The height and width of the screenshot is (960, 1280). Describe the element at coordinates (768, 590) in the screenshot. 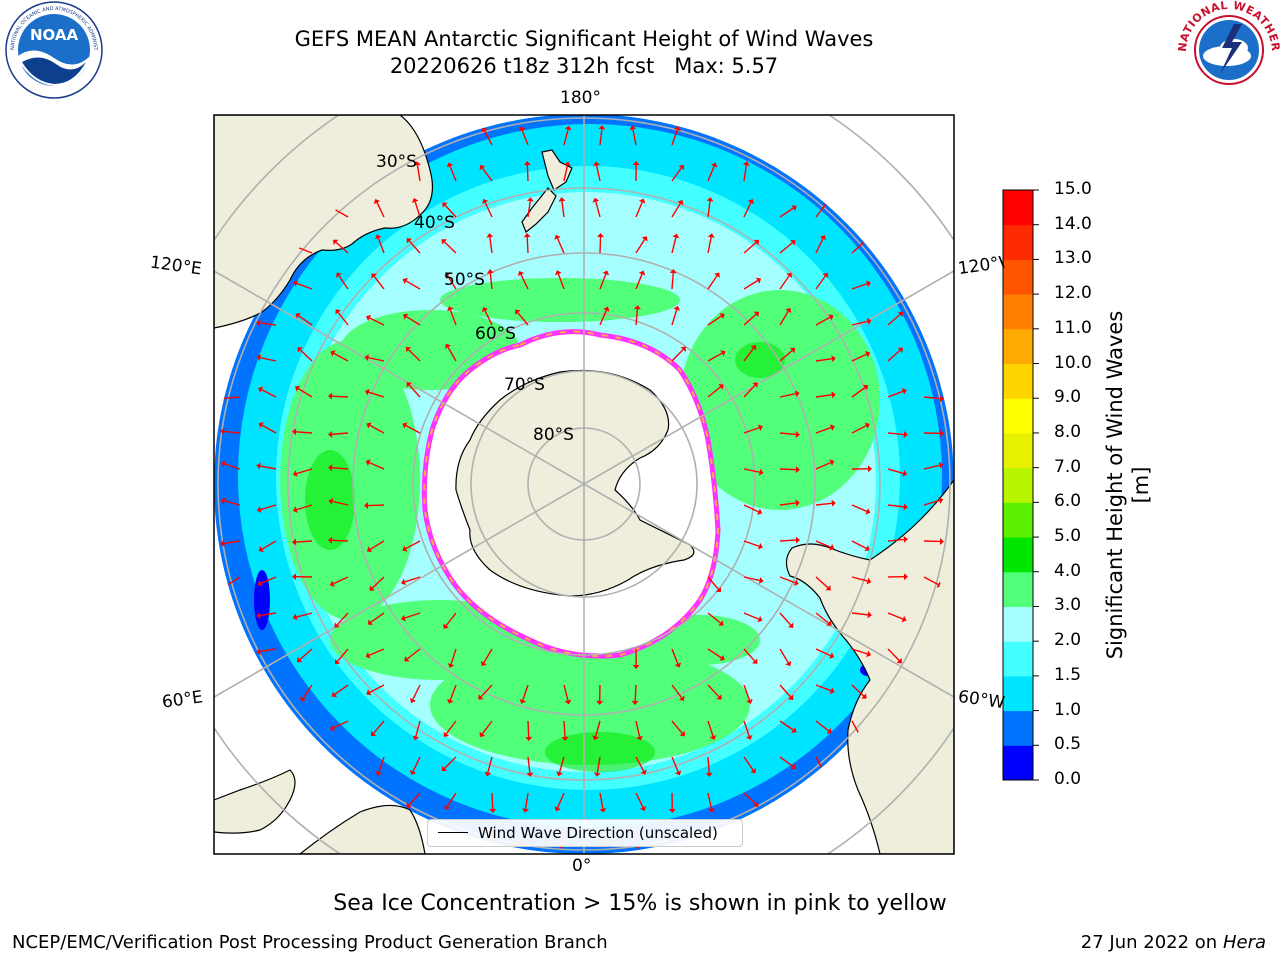

I see `meridian-60w` at that location.